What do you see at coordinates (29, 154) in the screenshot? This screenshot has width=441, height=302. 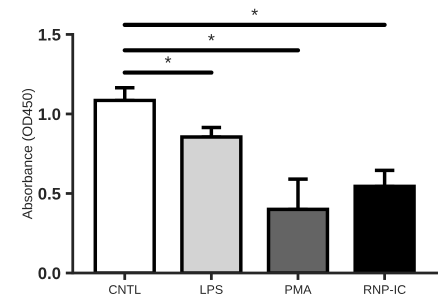 I see `y-axis-title: Absorbance (OD450)` at bounding box center [29, 154].